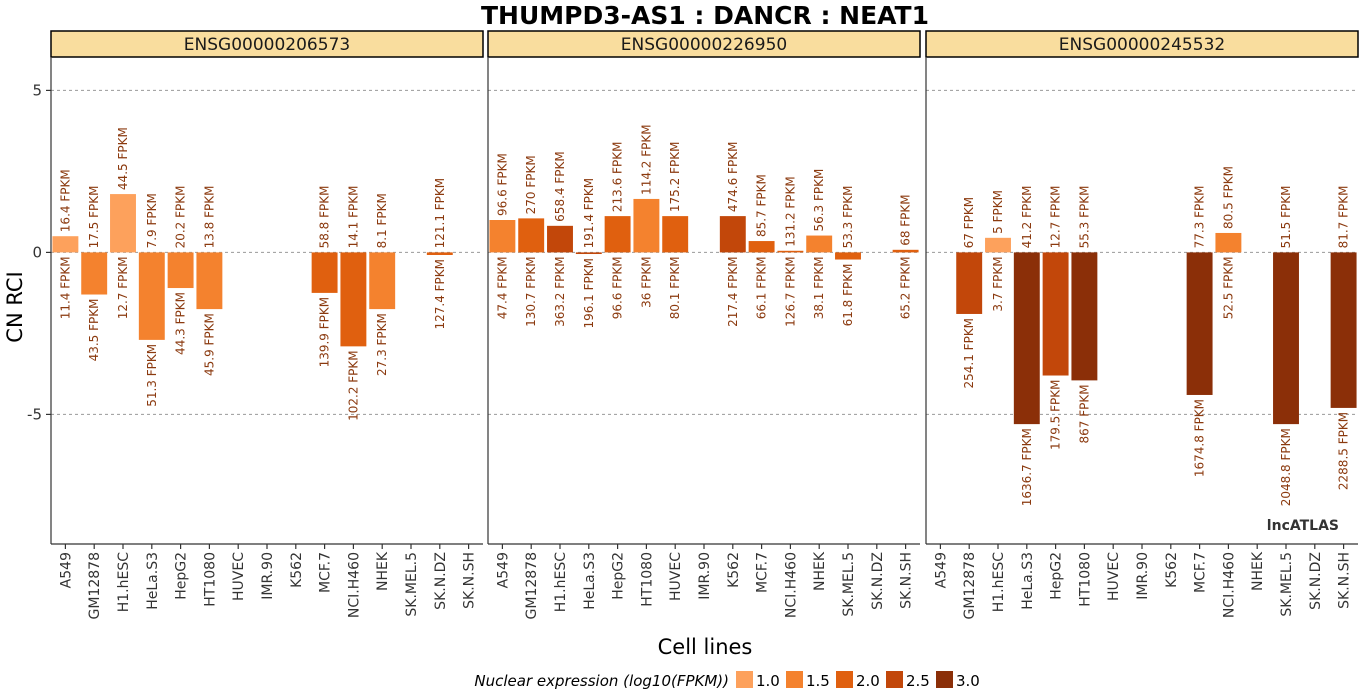 This screenshot has height=700, width=1364. I want to click on fpkm-label-top: 96.6 FPKM, so click(502, 184).